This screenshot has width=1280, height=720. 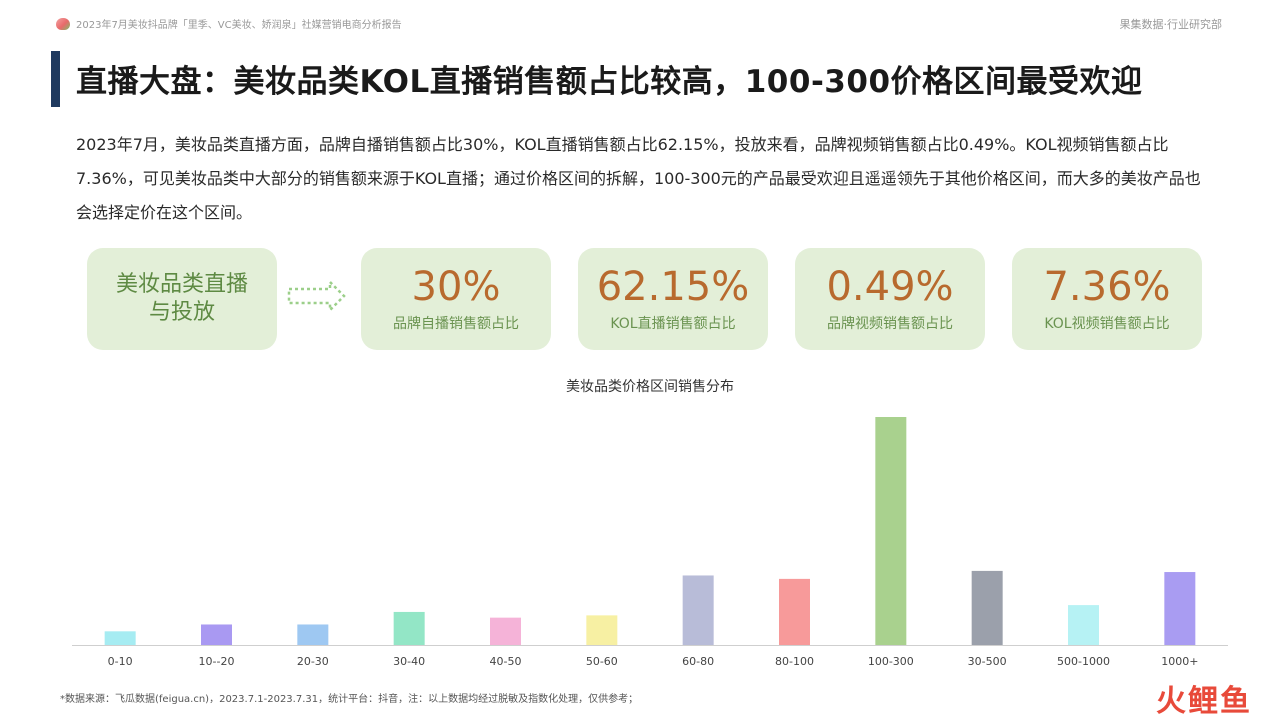 I want to click on stat-value: 30%, so click(x=456, y=287).